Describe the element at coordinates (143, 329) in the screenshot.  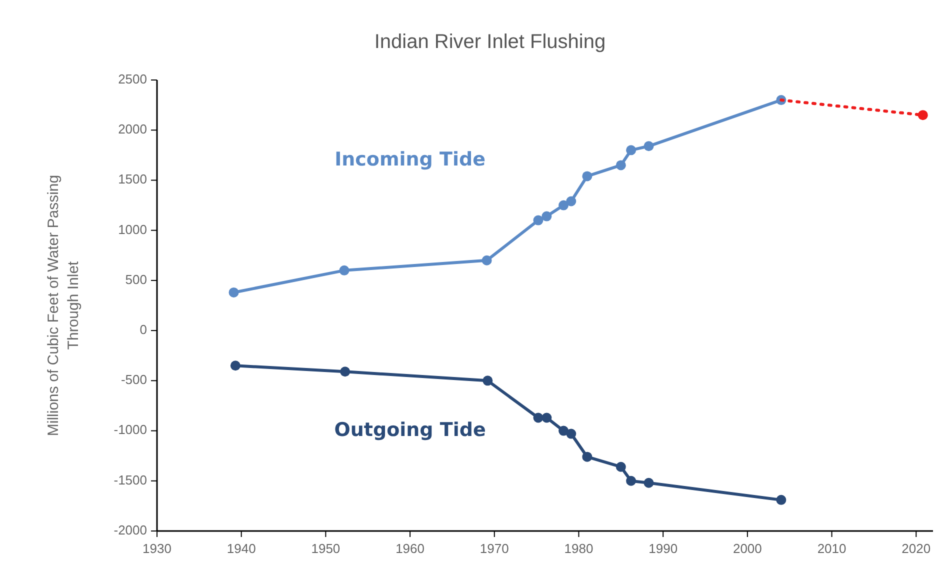
I see `y-tick-label: 0` at that location.